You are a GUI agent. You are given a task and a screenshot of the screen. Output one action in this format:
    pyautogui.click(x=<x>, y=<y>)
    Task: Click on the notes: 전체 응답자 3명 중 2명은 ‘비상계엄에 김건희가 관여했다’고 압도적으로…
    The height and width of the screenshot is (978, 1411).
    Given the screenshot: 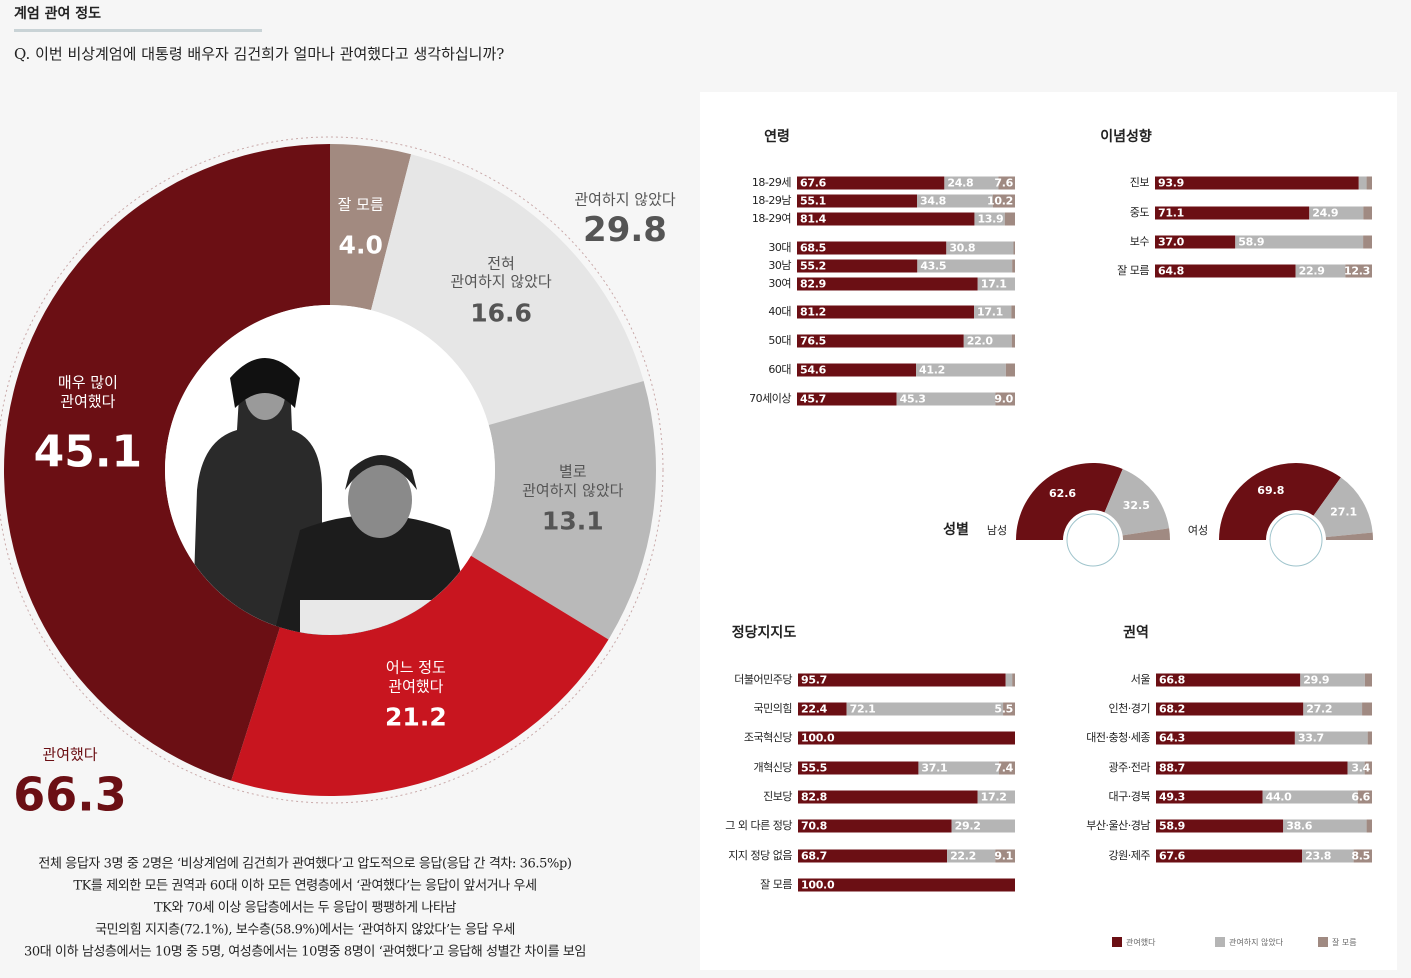 What is the action you would take?
    pyautogui.click(x=305, y=908)
    